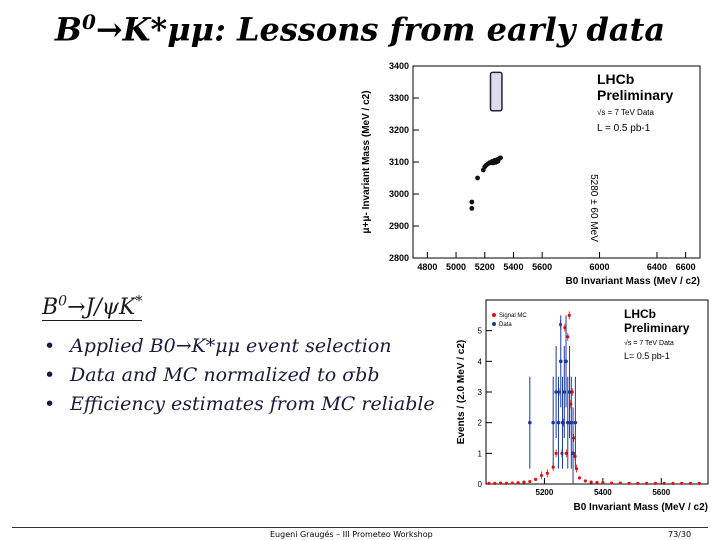 This screenshot has width=720, height=540. What do you see at coordinates (600, 267) in the screenshot?
I see `x-tick-label: 6000` at bounding box center [600, 267].